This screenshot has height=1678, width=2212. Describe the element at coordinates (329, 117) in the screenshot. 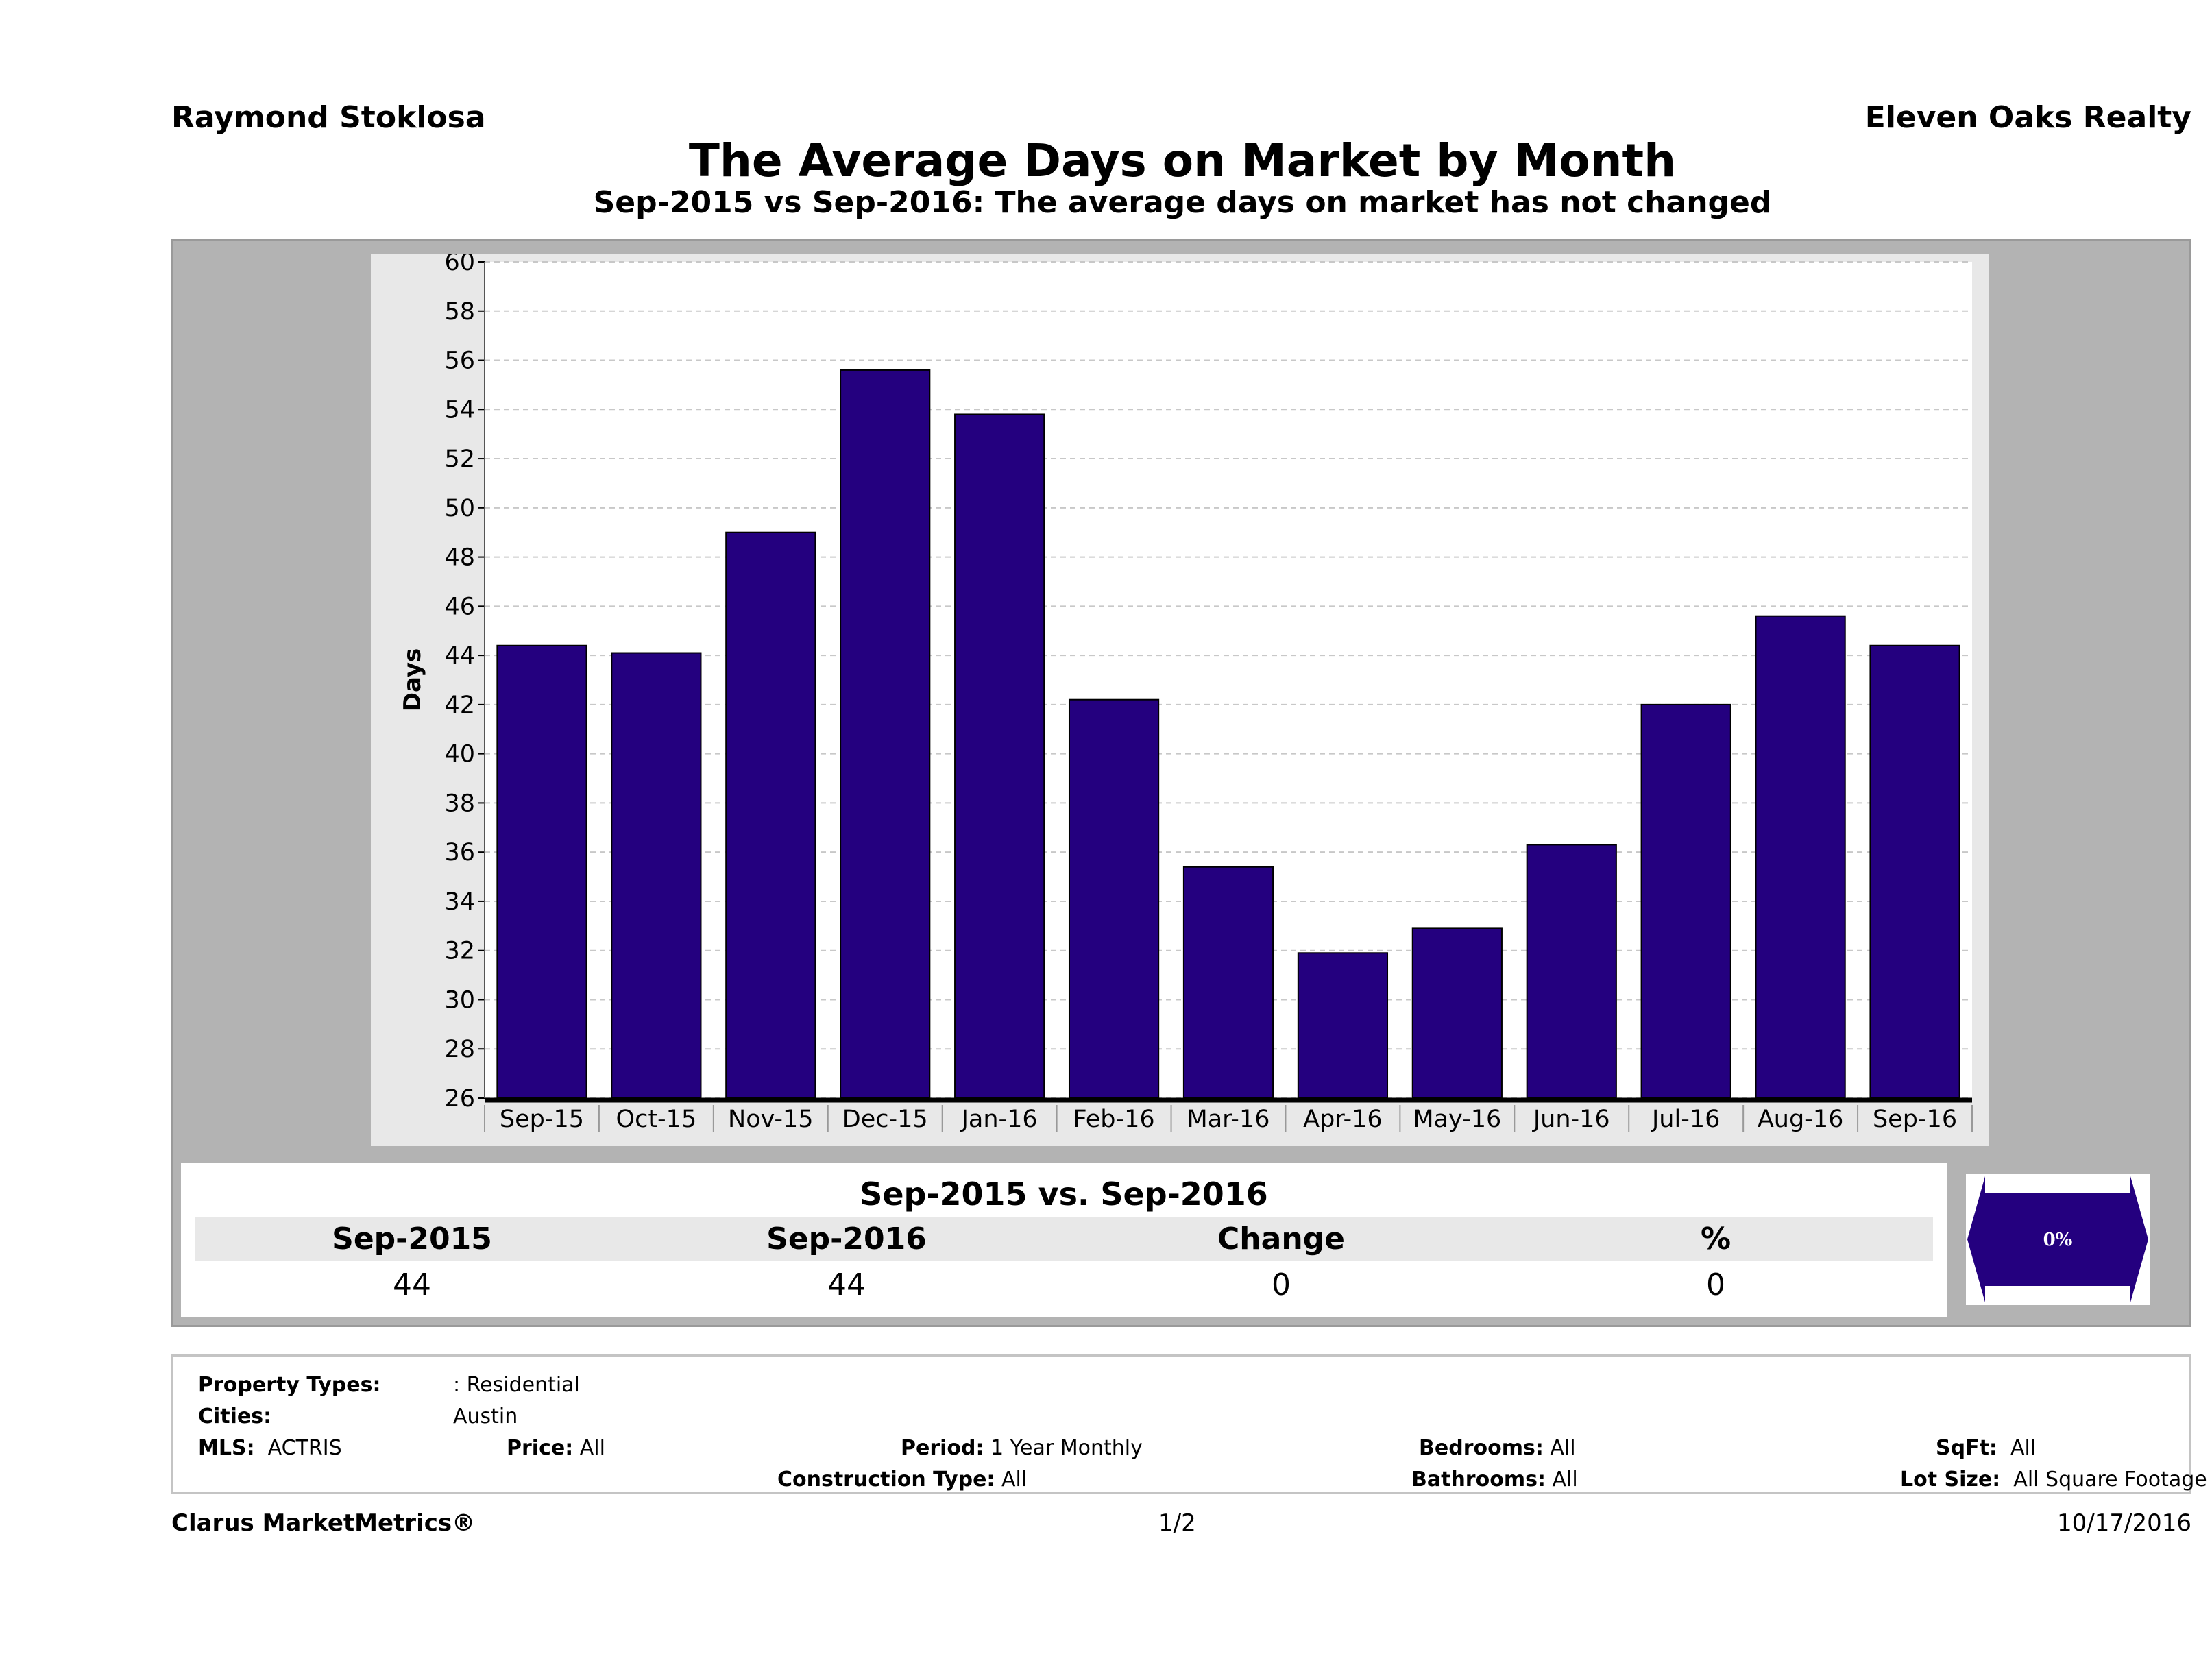

I see `agent-name: Raymond Stoklosa` at that location.